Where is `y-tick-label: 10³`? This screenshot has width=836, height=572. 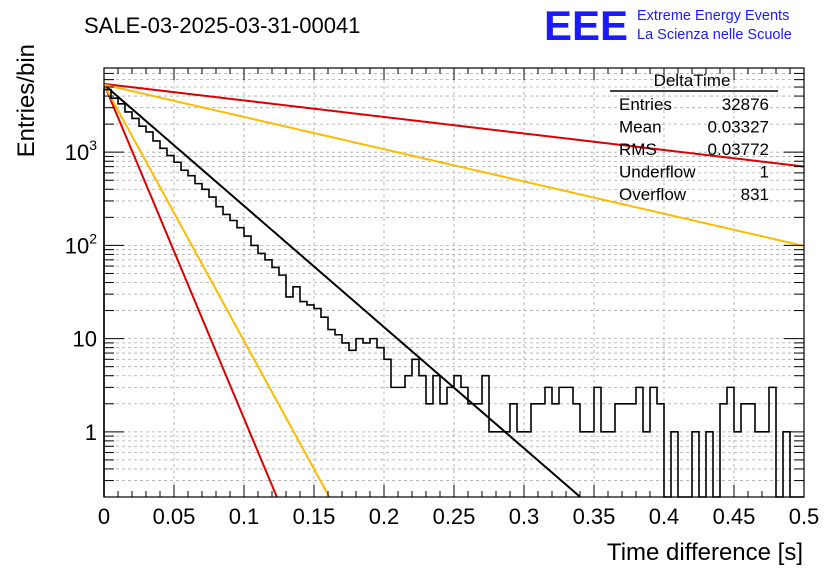
y-tick-label: 10³ is located at coordinates (81, 151).